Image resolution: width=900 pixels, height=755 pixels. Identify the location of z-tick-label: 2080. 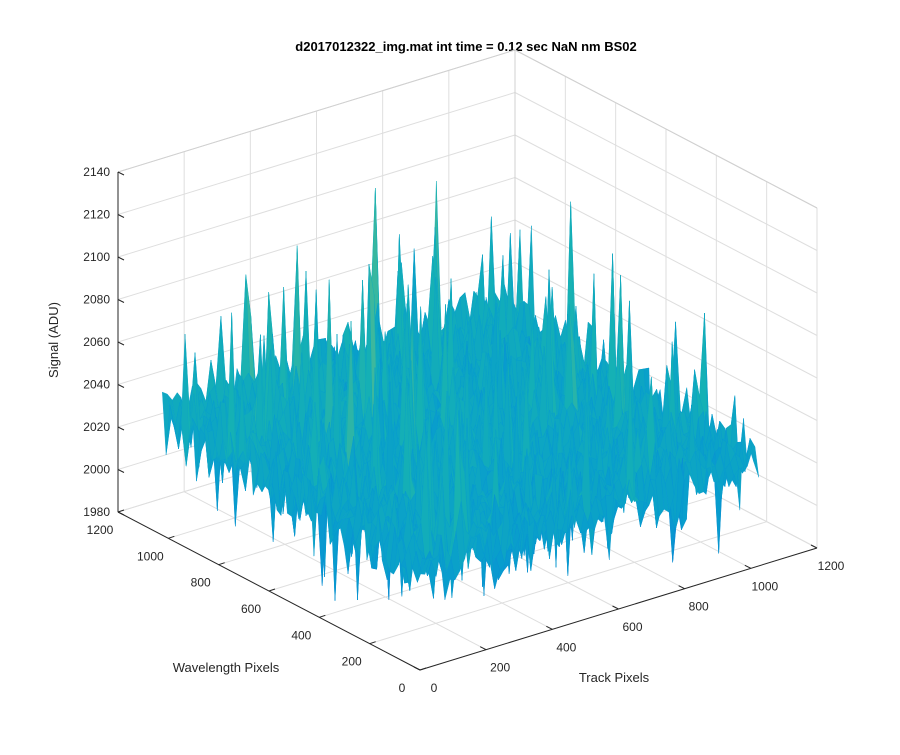
(96, 300).